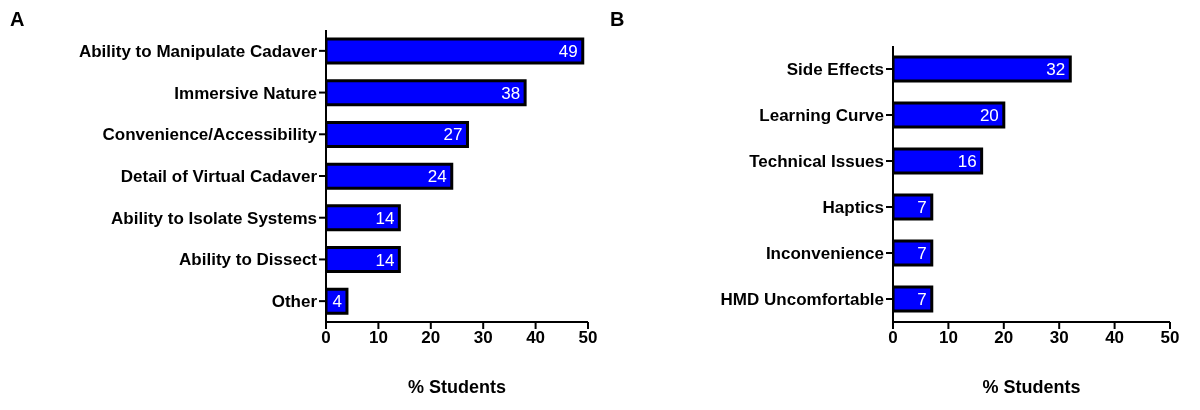  What do you see at coordinates (617, 19) in the screenshot?
I see `text: B` at bounding box center [617, 19].